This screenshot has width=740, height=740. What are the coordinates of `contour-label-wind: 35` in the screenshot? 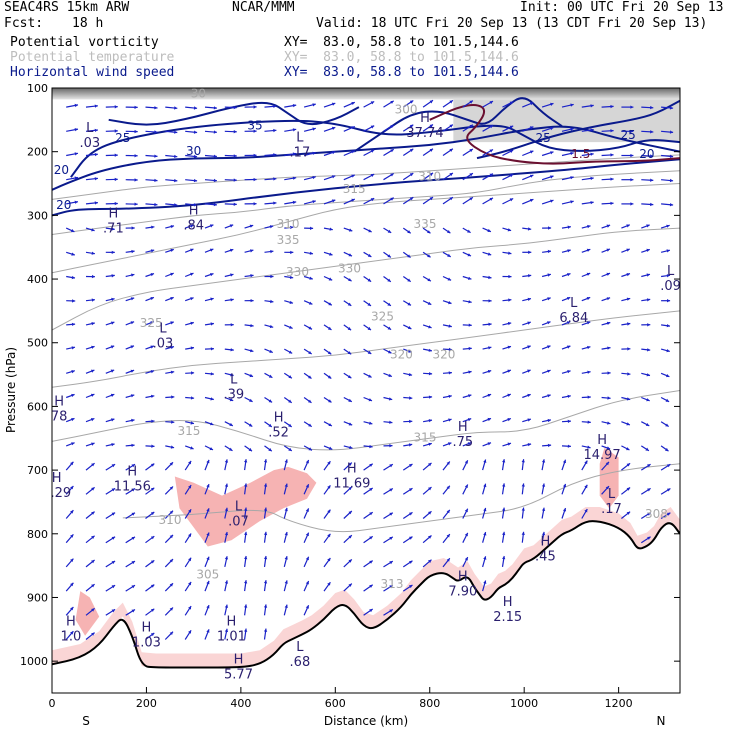 It's located at (254, 125).